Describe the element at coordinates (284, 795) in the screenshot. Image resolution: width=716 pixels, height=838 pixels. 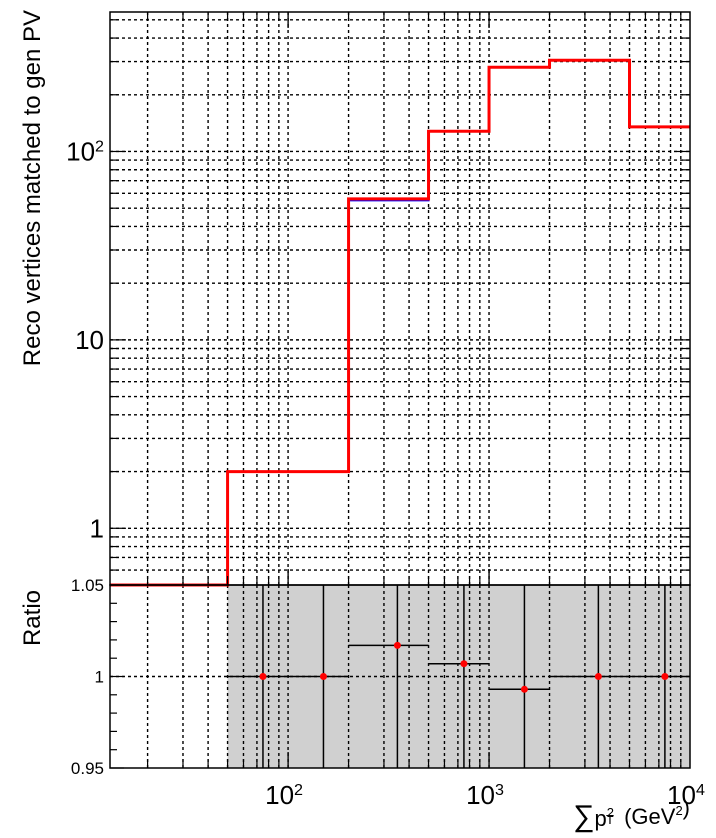
I see `x-tick-label: 10²` at that location.